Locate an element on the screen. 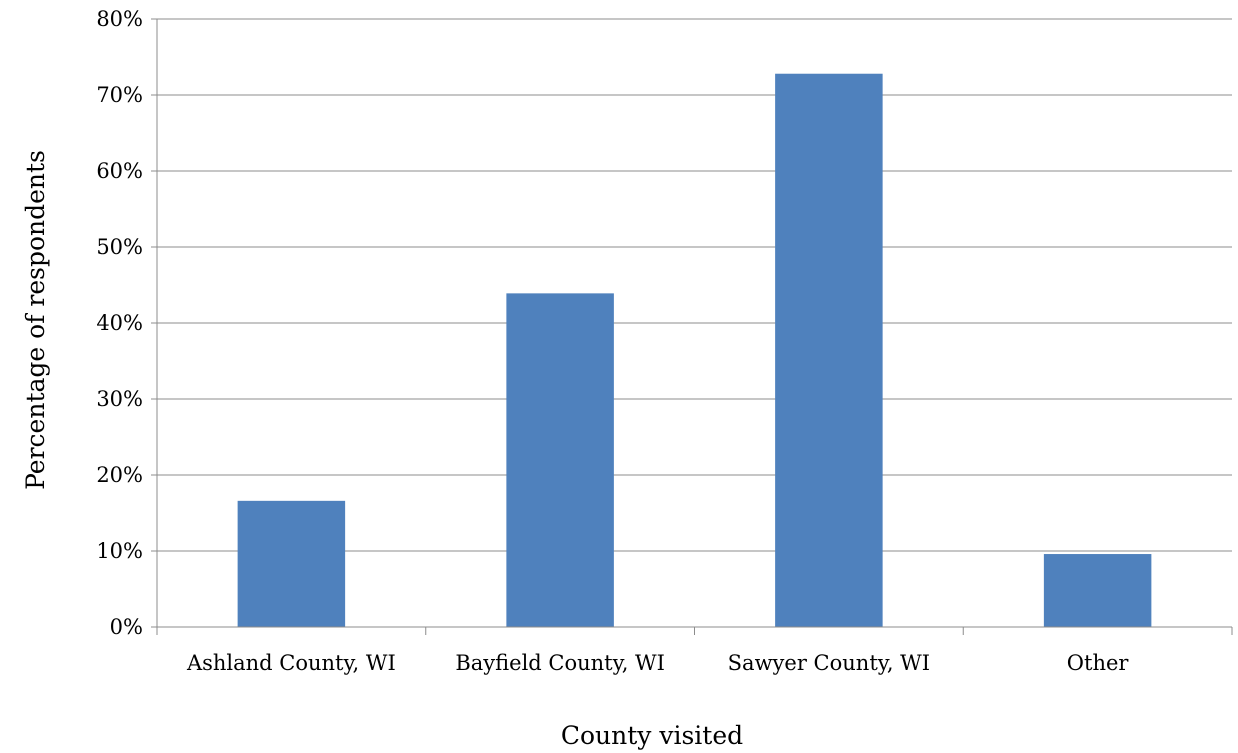 This screenshot has width=1238, height=753. y-axis-label: Percentage of respondents is located at coordinates (35, 320).